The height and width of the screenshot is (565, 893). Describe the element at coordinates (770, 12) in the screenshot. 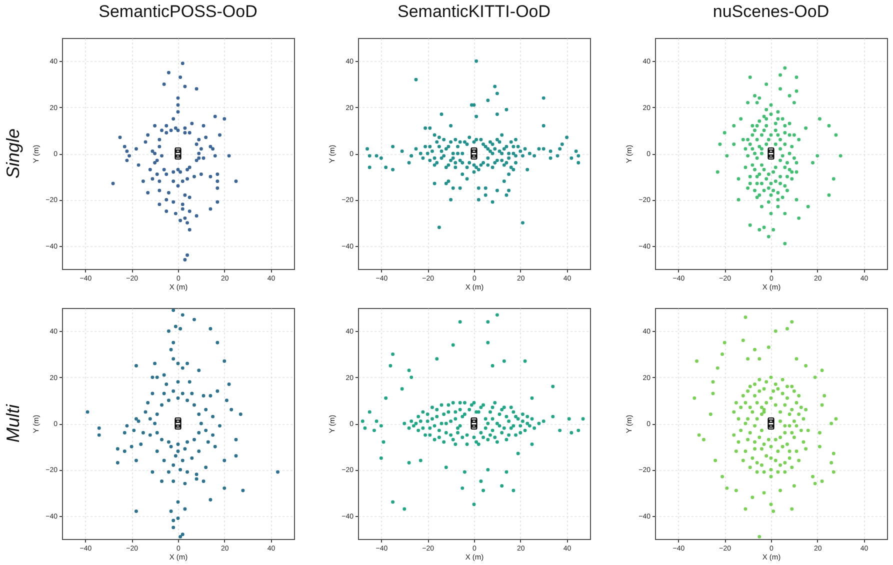

I see `chart-title: nuScenes-OoD` at that location.